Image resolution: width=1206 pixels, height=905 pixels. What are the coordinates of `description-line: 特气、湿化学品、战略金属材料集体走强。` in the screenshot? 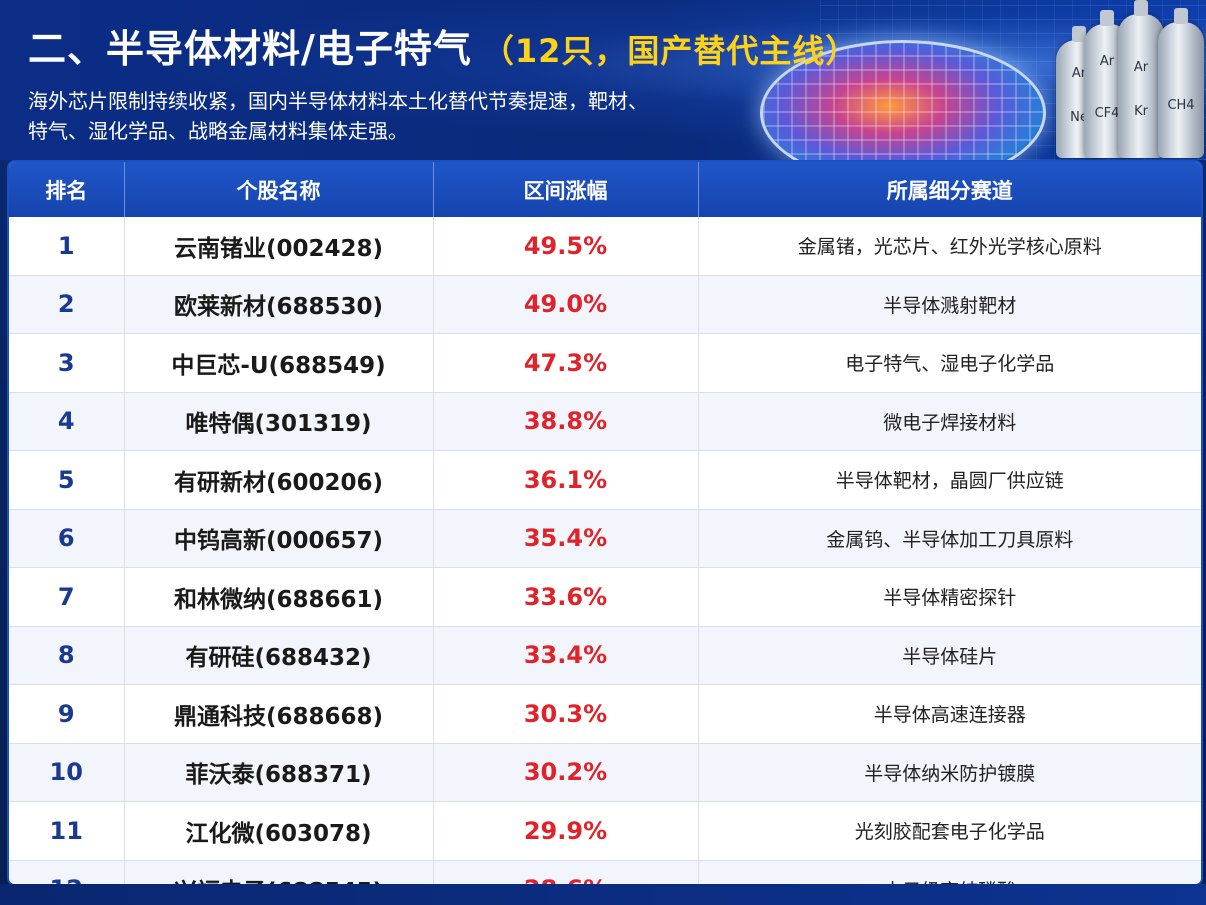 It's located at (218, 131).